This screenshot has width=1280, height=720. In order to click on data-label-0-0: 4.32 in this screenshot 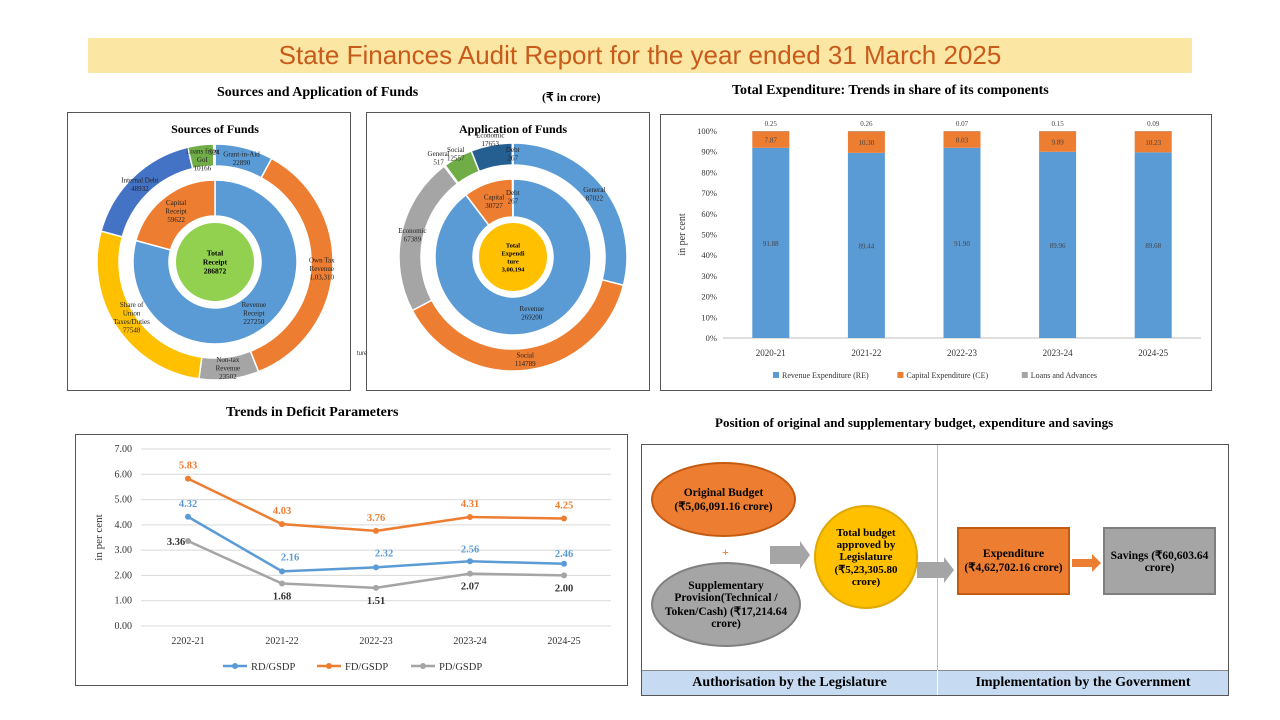, I will do `click(188, 504)`.